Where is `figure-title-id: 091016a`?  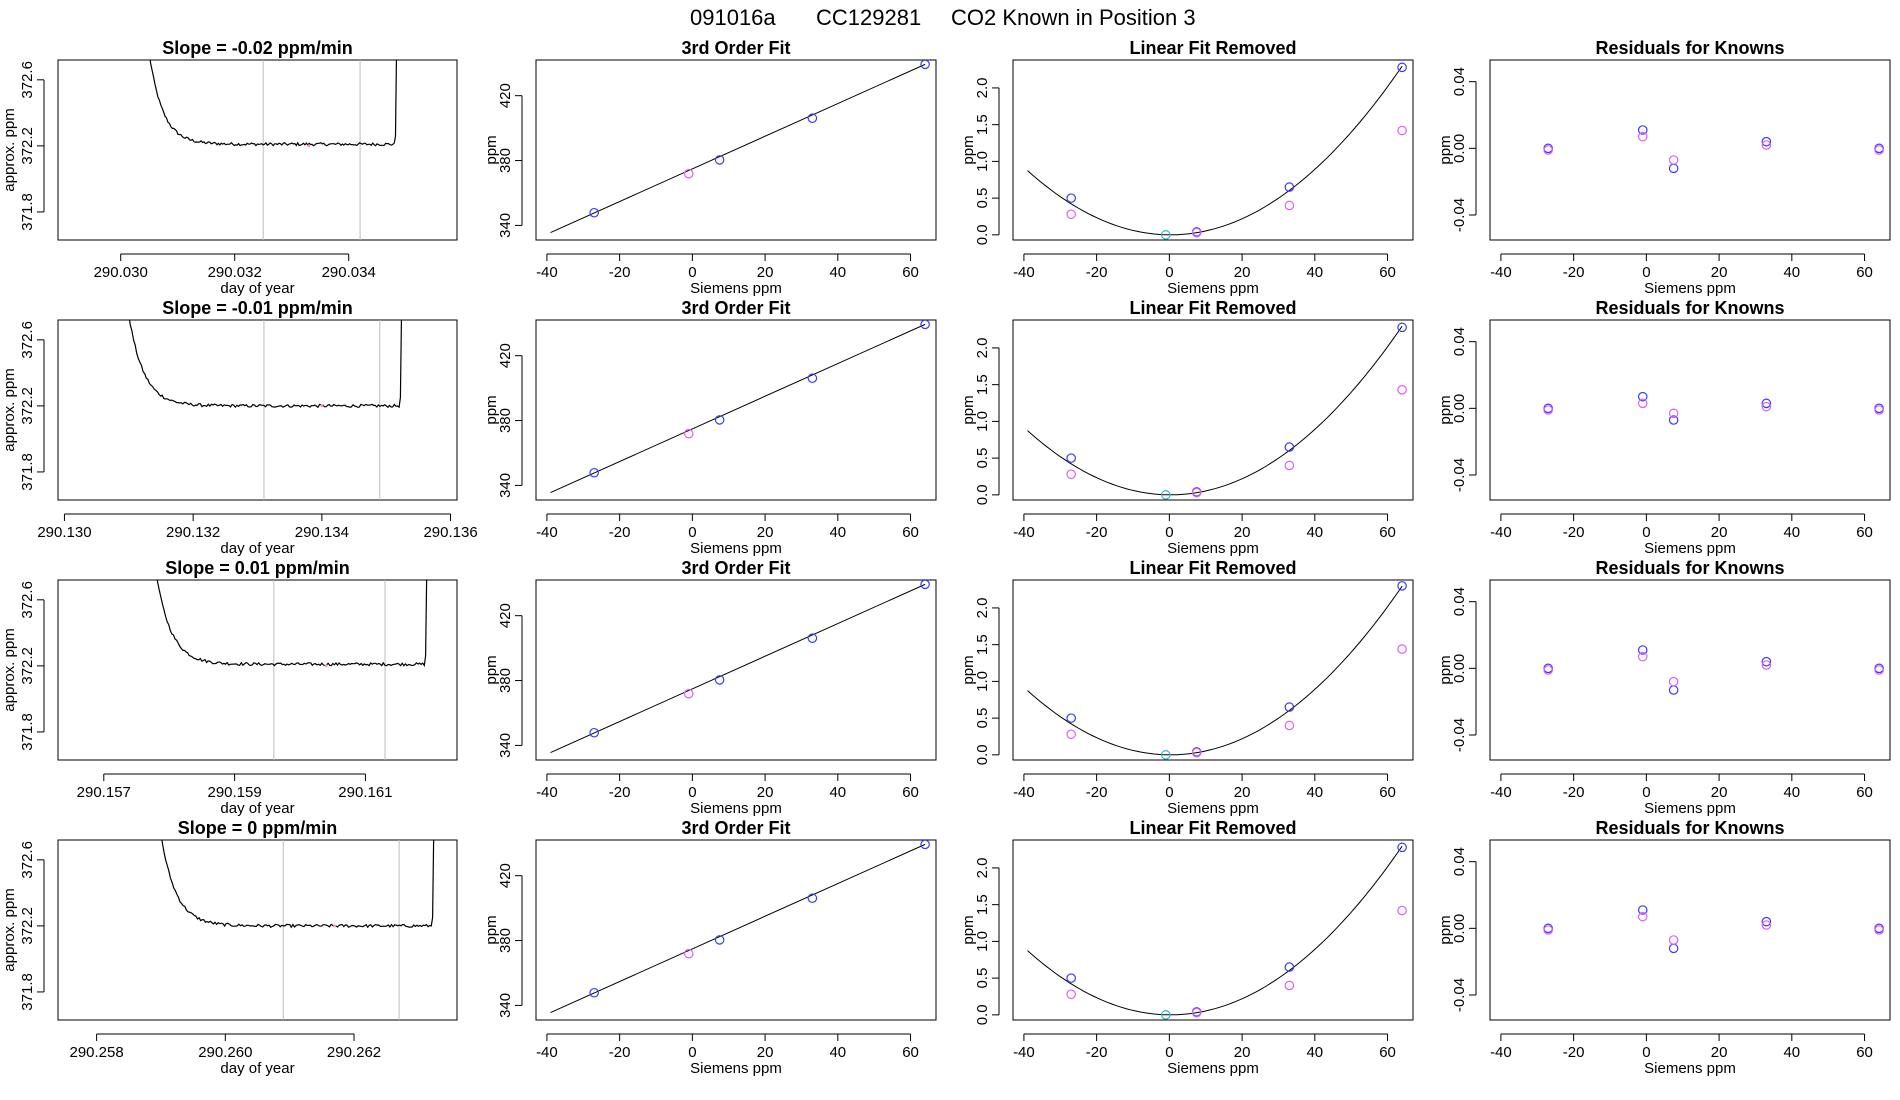
figure-title-id: 091016a is located at coordinates (733, 17).